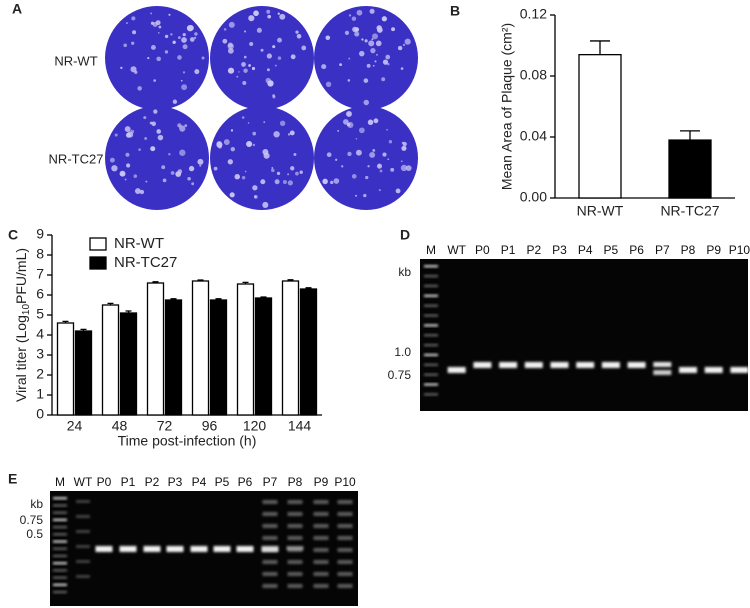  I want to click on y-title-part: Viral titer (Log, so click(21, 358).